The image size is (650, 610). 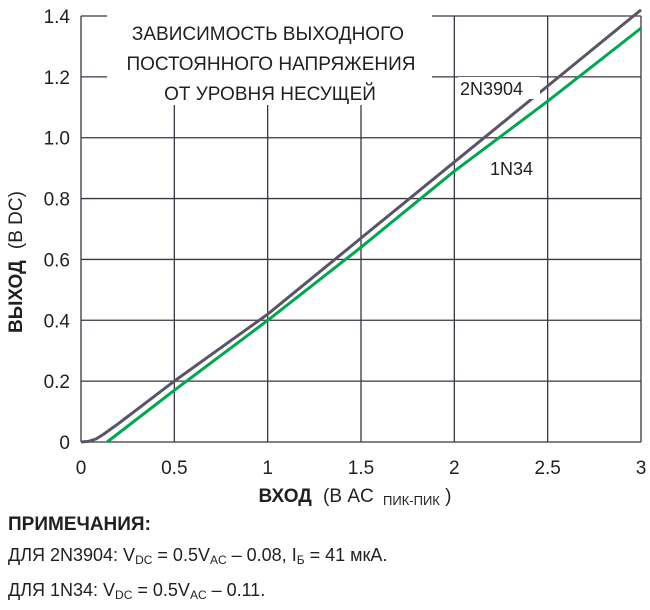 What do you see at coordinates (161, 590) in the screenshot?
I see `note-1n34-mid1: = 0.5V` at bounding box center [161, 590].